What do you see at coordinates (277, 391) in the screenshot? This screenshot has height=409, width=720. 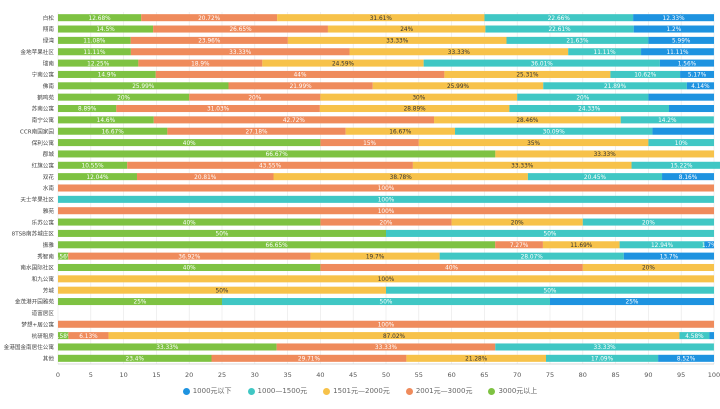 I see `legend-item-1000-1500: 1000—1500元` at bounding box center [277, 391].